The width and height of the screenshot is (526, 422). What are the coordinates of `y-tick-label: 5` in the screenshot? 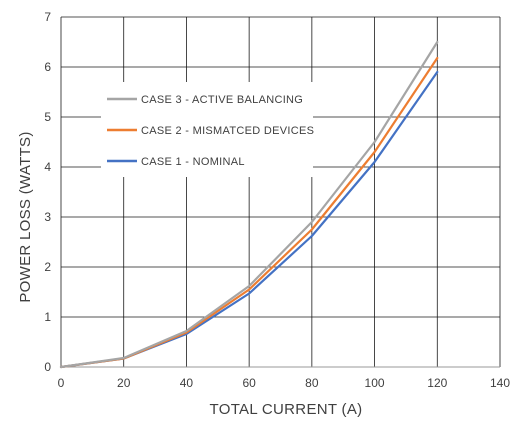 It's located at (47, 117).